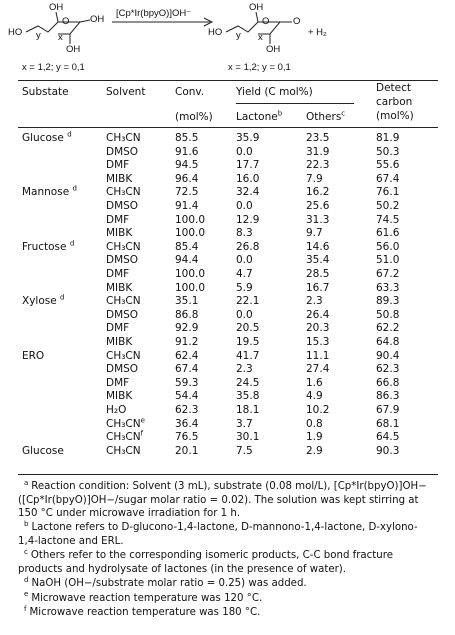 This screenshot has width=455, height=635. Describe the element at coordinates (259, 116) in the screenshot. I see `header: Lactoneb` at that location.